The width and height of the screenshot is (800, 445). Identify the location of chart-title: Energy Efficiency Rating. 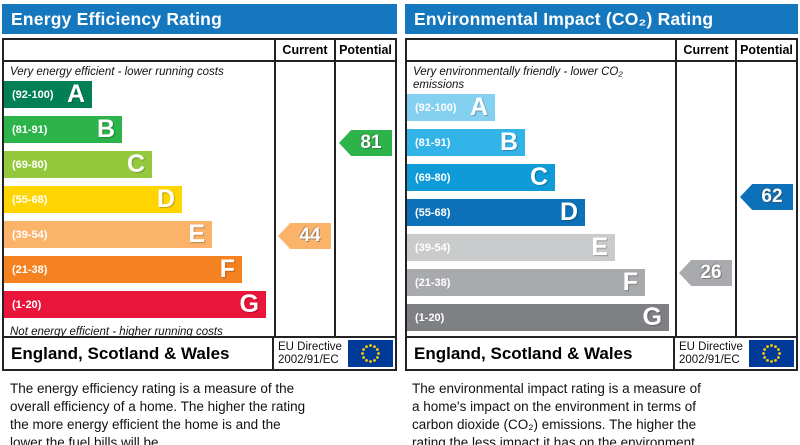
(199, 19).